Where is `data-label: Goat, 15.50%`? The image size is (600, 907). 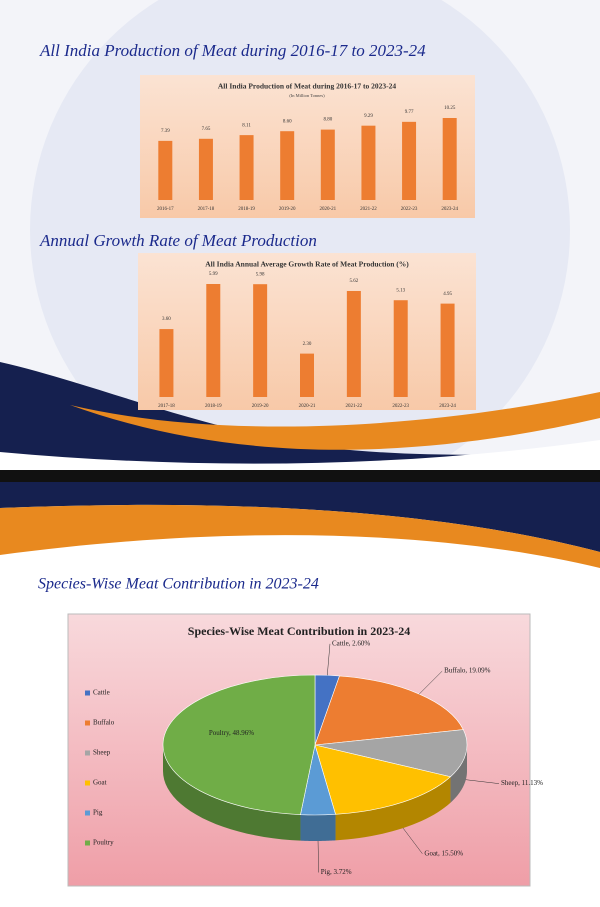 data-label: Goat, 15.50% is located at coordinates (443, 853).